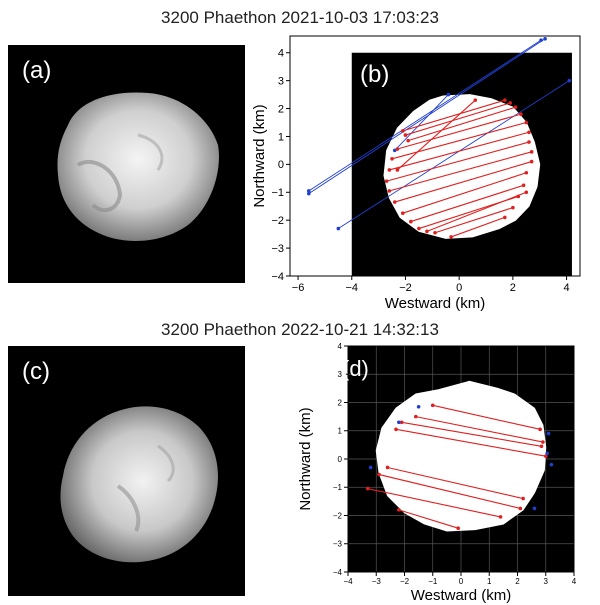 The width and height of the screenshot is (600, 605). I want to click on panel-label-c: (c), so click(36, 371).